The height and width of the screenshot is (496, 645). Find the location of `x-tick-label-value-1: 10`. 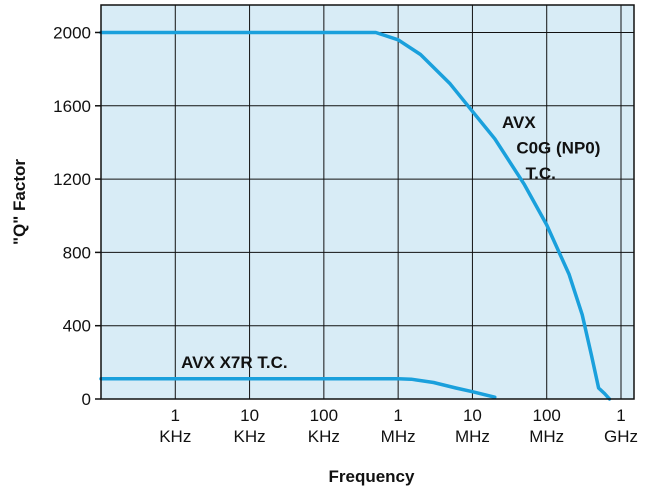

x-tick-label-value-1: 10 is located at coordinates (249, 415).